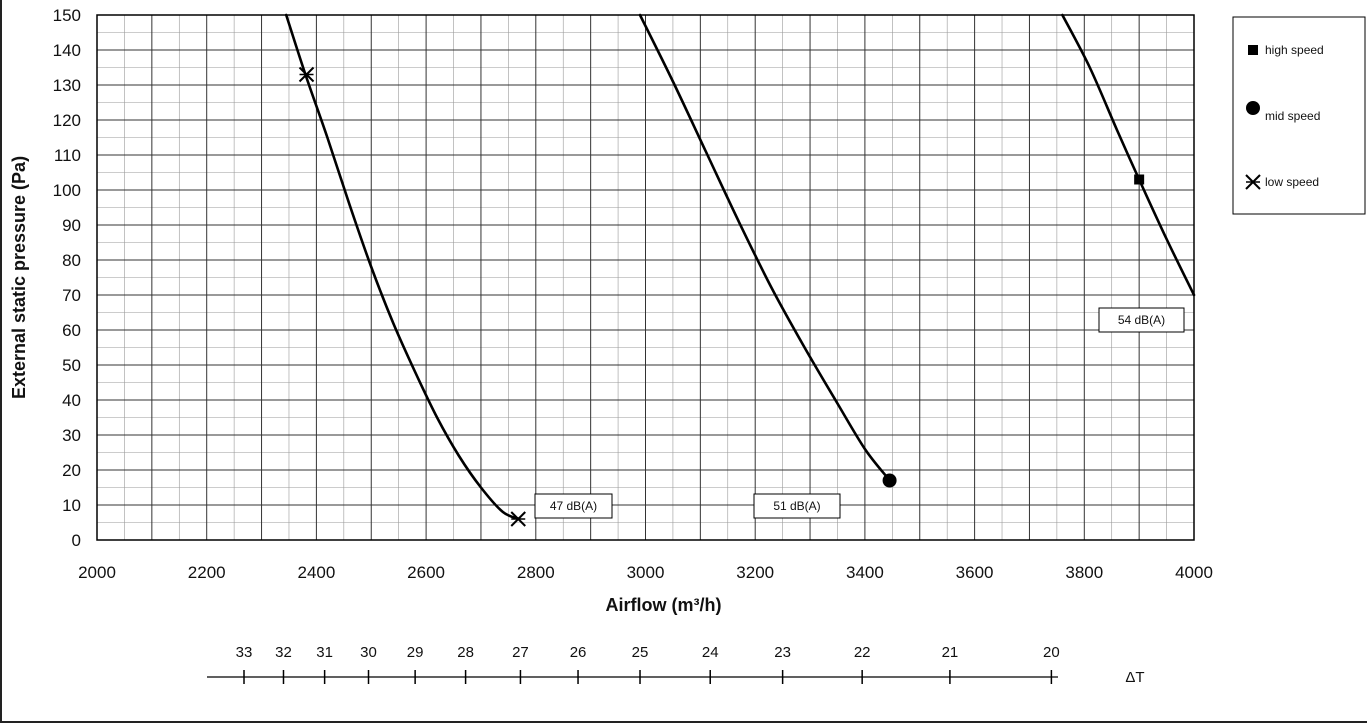 Image resolution: width=1369 pixels, height=725 pixels. Describe the element at coordinates (1134, 677) in the screenshot. I see `delta-t-axis-label: ΔT` at that location.